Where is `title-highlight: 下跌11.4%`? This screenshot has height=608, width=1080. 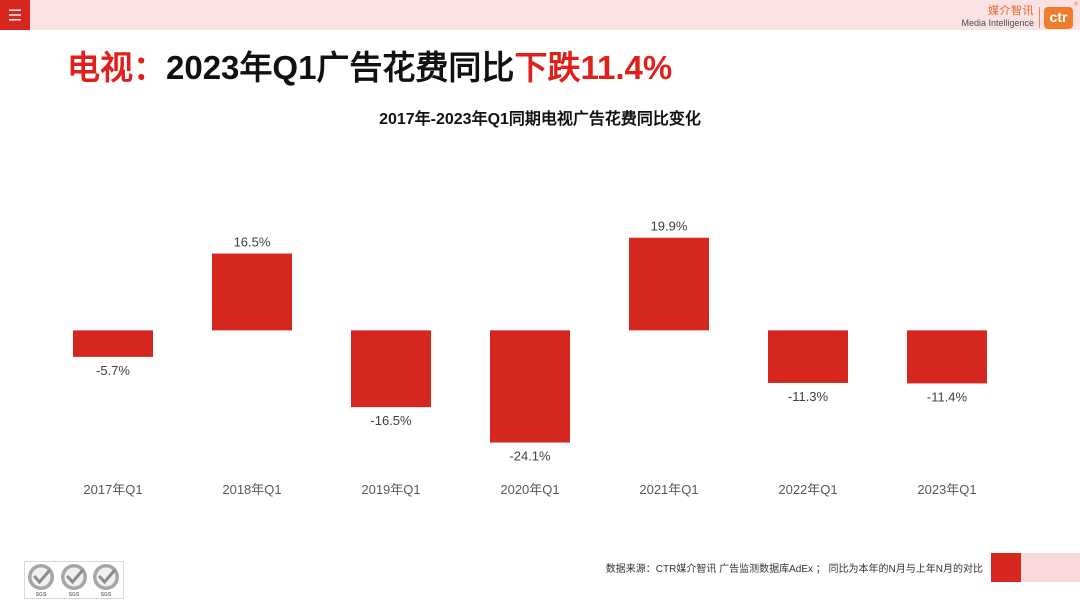
title-highlight: 下跌11.4% is located at coordinates (593, 67).